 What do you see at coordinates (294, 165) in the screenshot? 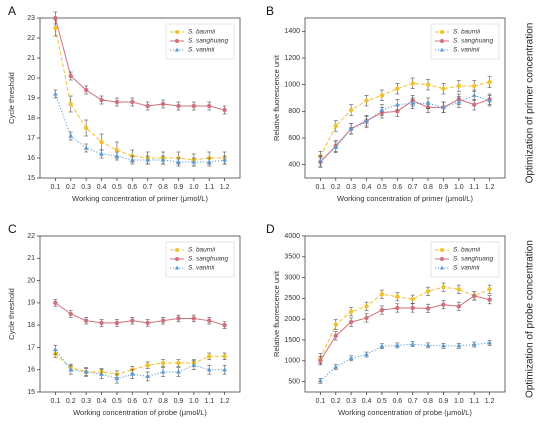
I see `y-tick-label: 400` at bounding box center [294, 165].